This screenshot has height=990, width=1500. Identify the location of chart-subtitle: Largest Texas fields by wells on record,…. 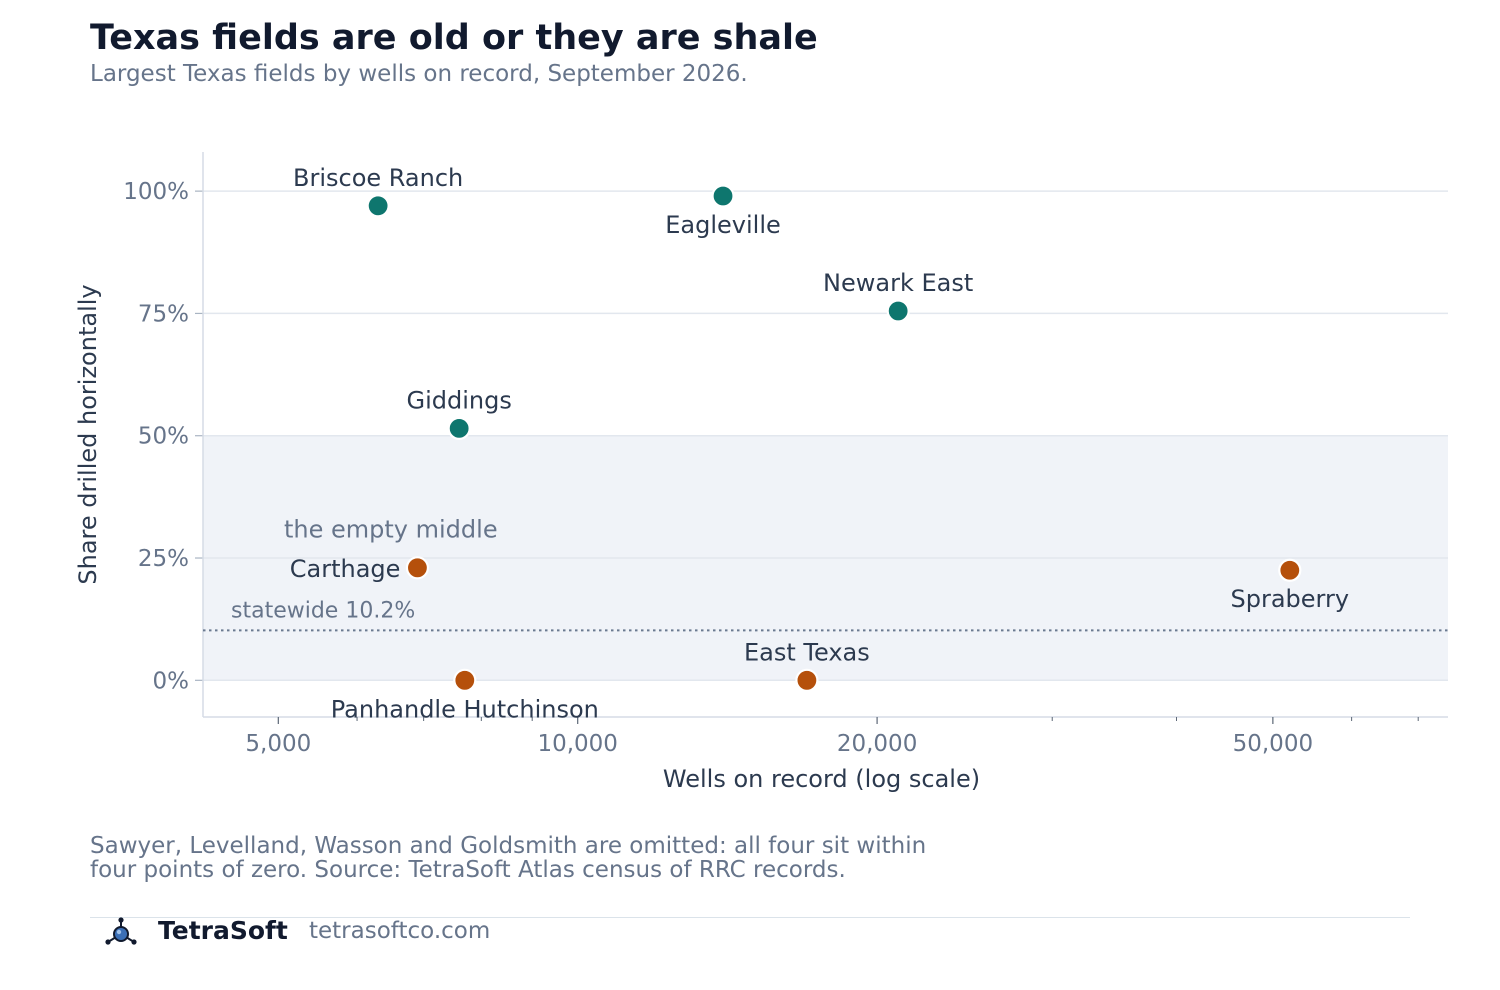
(419, 74).